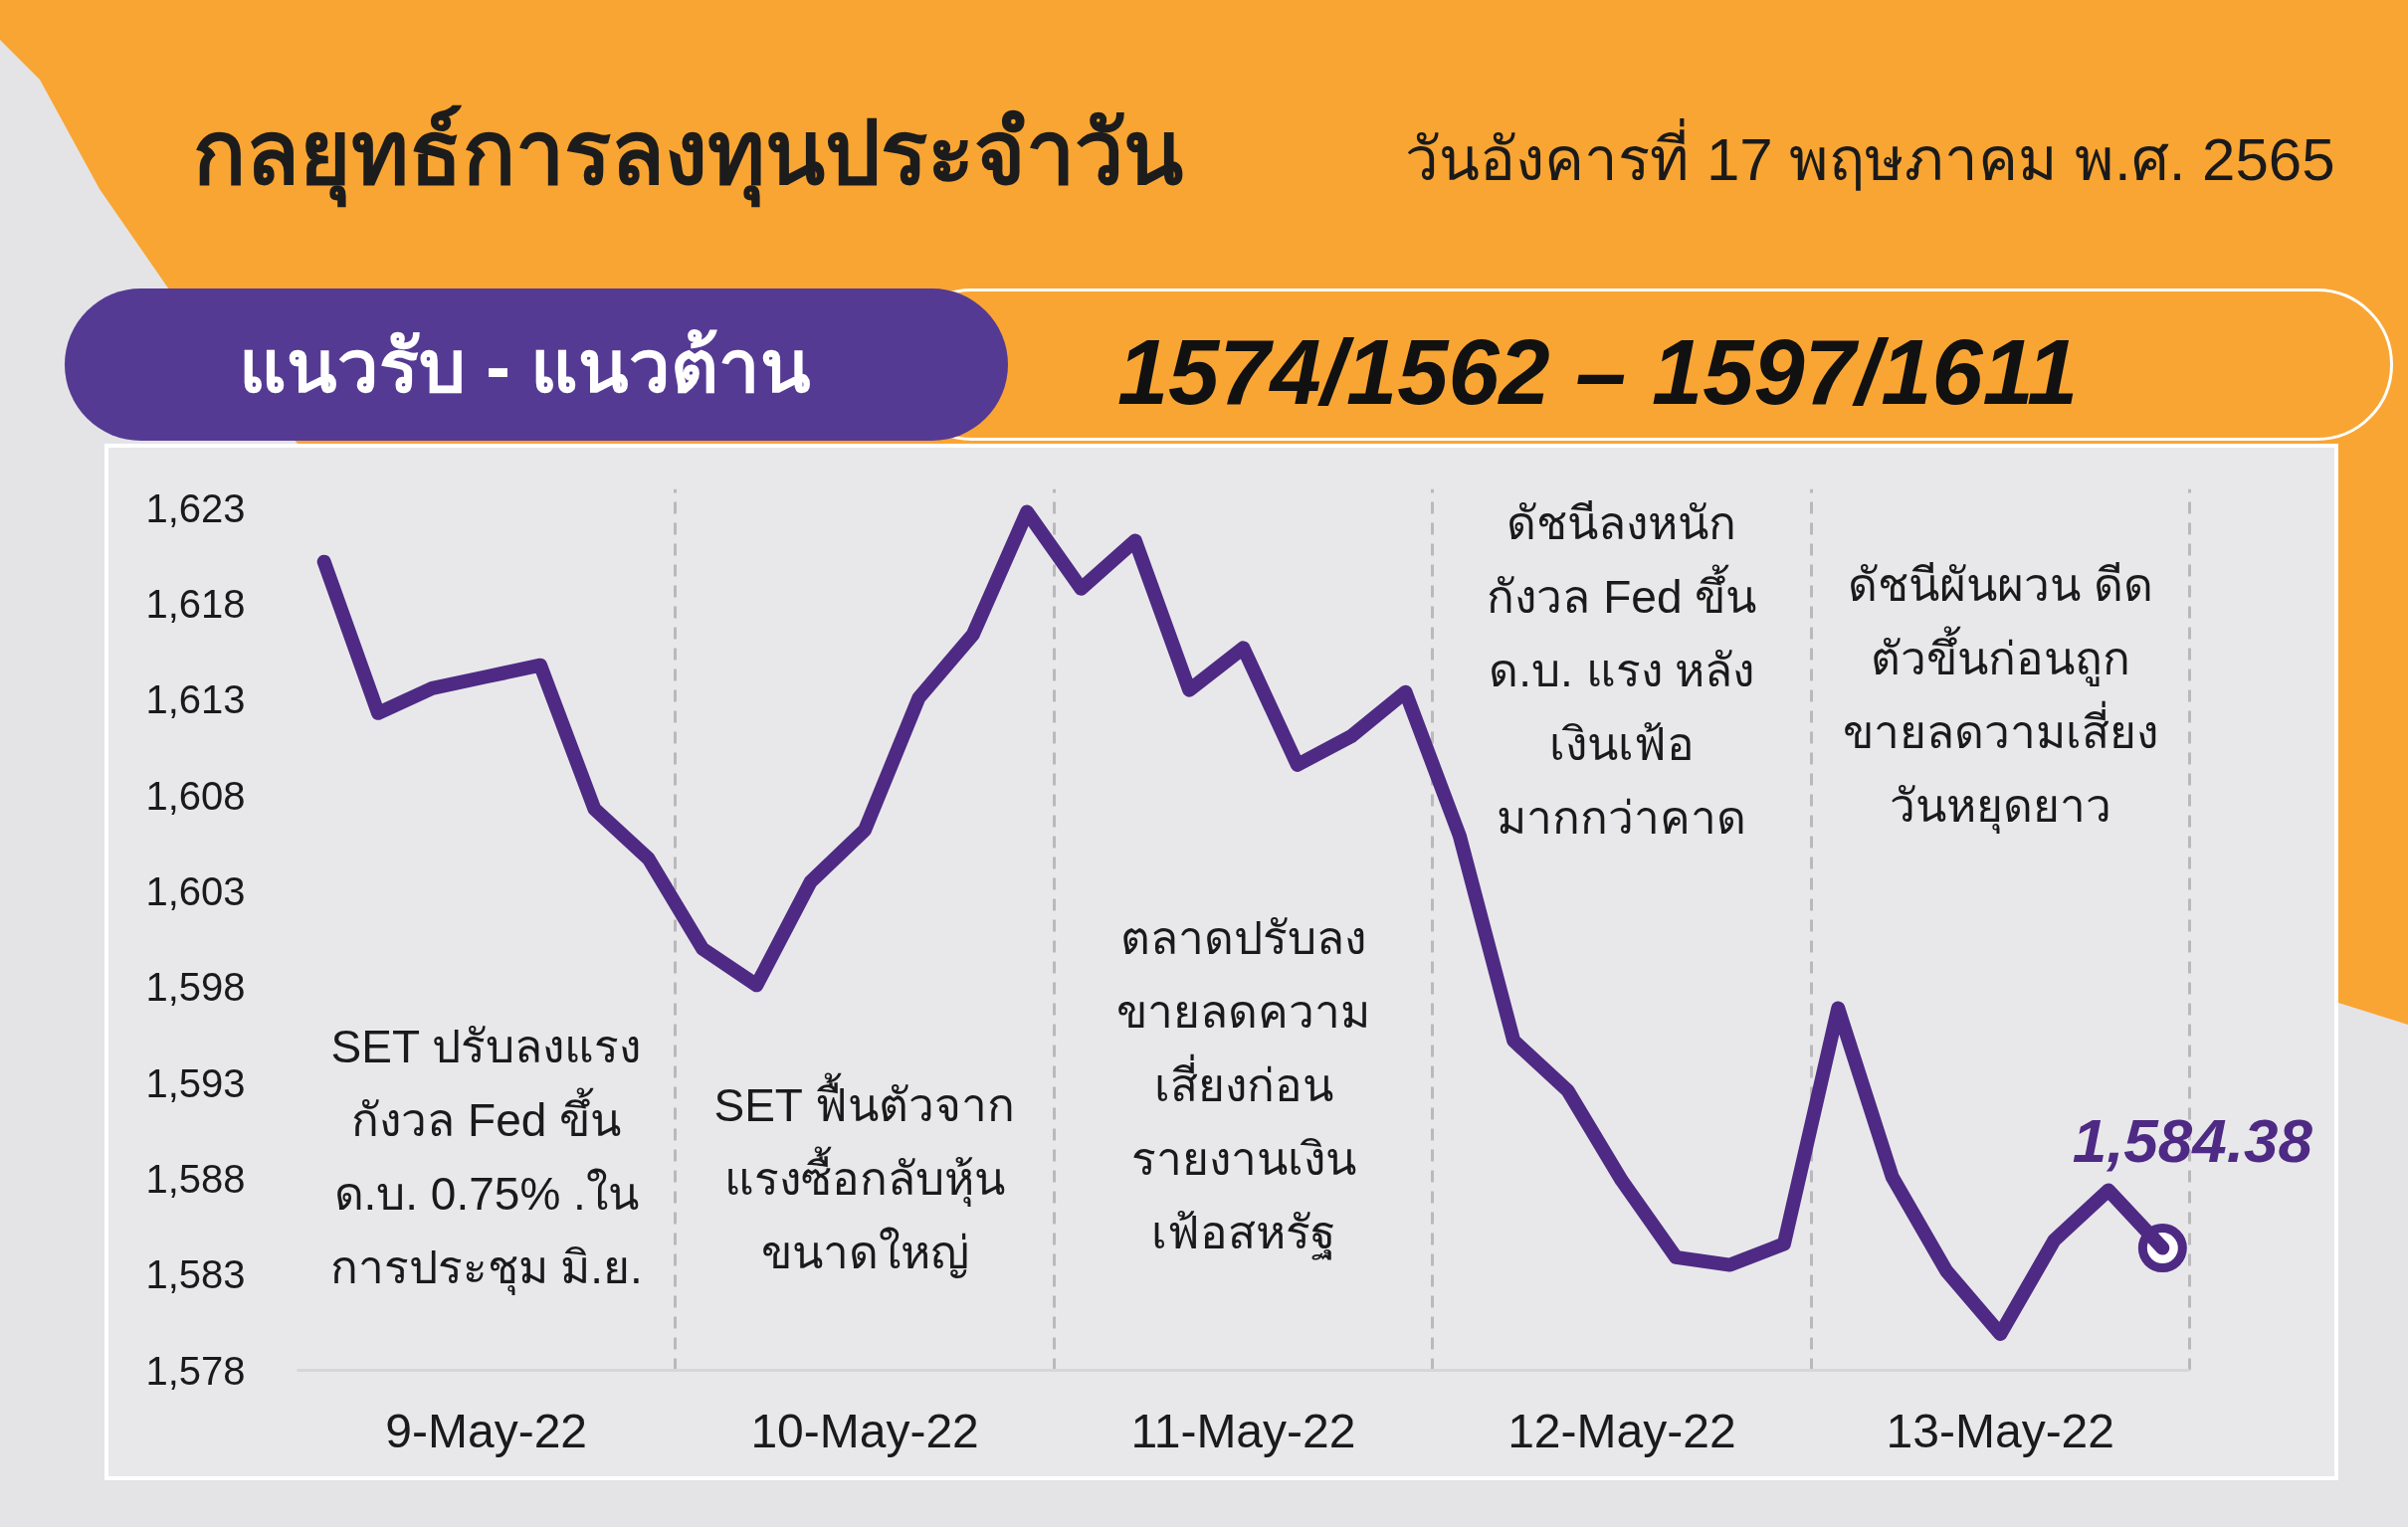 The width and height of the screenshot is (2408, 1527). What do you see at coordinates (1243, 1085) in the screenshot?
I see `annotation: ตลาดปรับลง ขายลดความ เสี่ยงก่อน รายงานเงิน เฟ้อสหรัฐ` at bounding box center [1243, 1085].